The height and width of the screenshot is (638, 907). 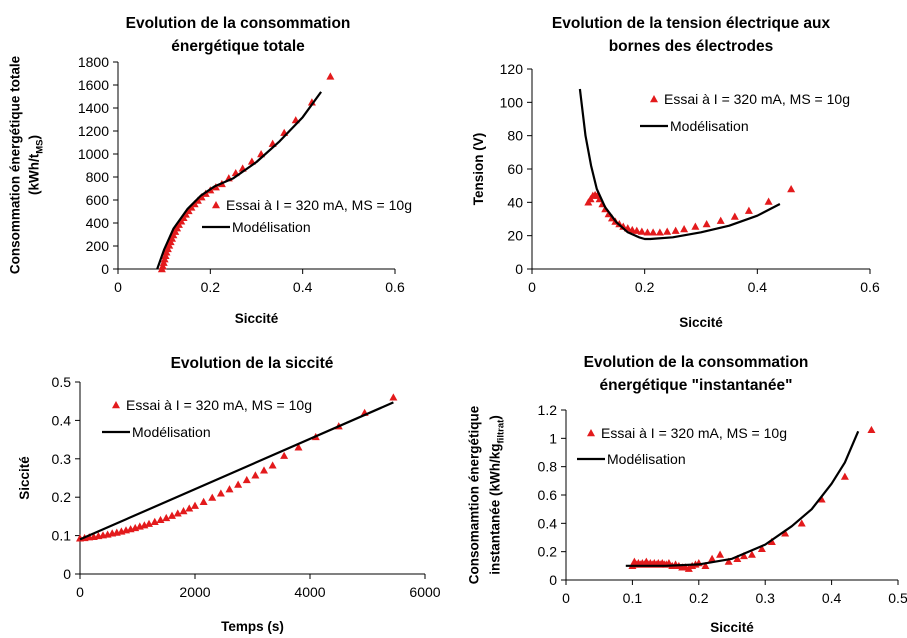 I want to click on x-tick-label: 0.5, so click(x=897, y=598).